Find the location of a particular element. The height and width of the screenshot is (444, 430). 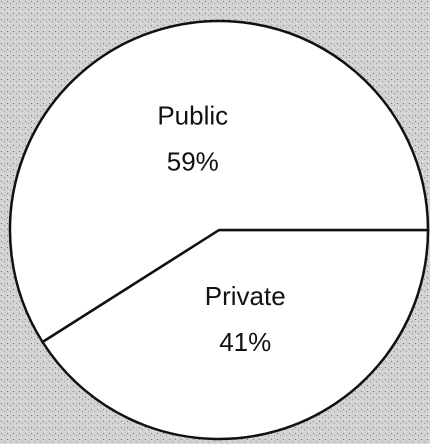

slice-label: Public is located at coordinates (192, 116).